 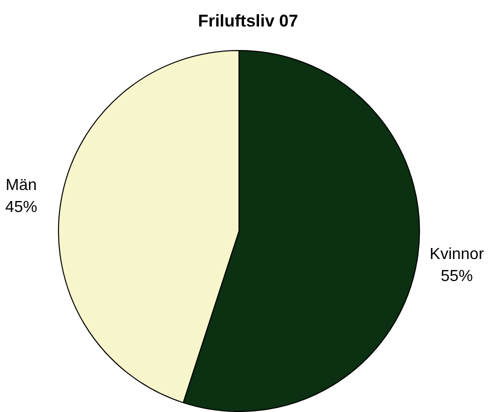 What do you see at coordinates (248, 21) in the screenshot?
I see `chart-title: Friluftsliv 07` at bounding box center [248, 21].